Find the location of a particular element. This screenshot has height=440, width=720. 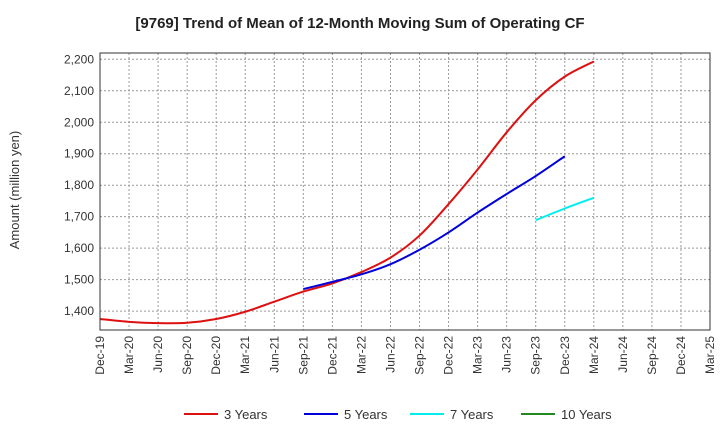

x-tick-label: Sep-23 is located at coordinates (536, 355).